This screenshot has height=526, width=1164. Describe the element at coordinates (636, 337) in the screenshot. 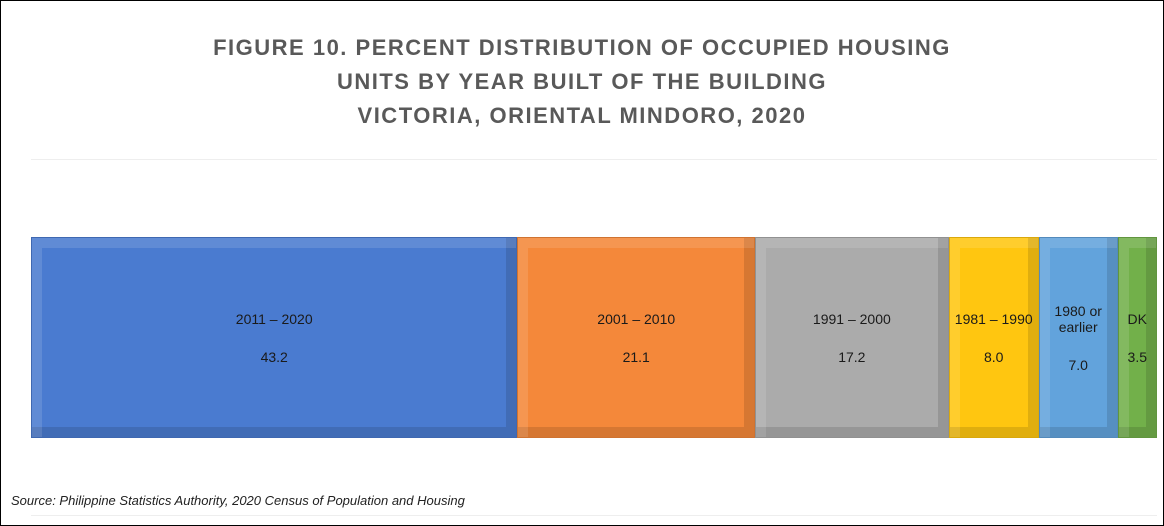

I see `bar-segment: 2001 – 2010 21.1` at that location.